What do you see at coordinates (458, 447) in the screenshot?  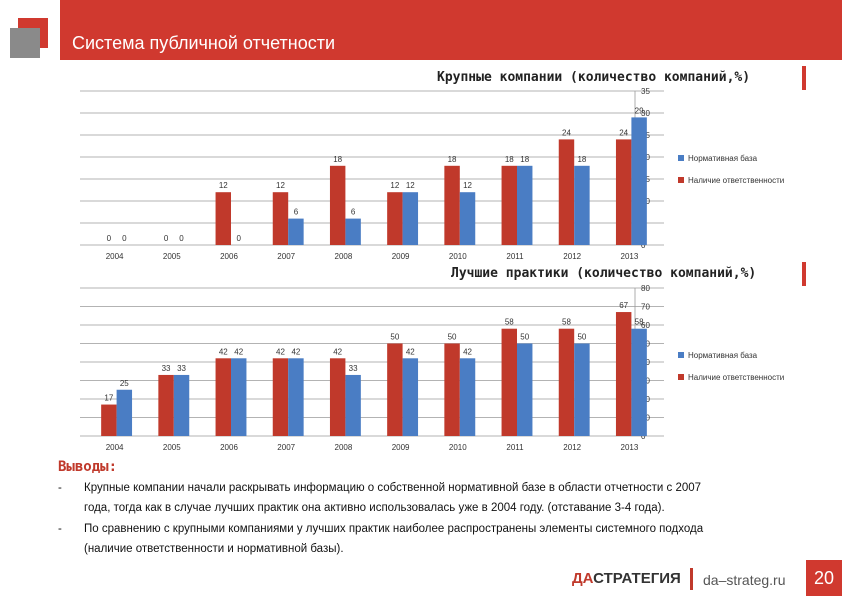 I see `x-tick-label: 2010` at bounding box center [458, 447].